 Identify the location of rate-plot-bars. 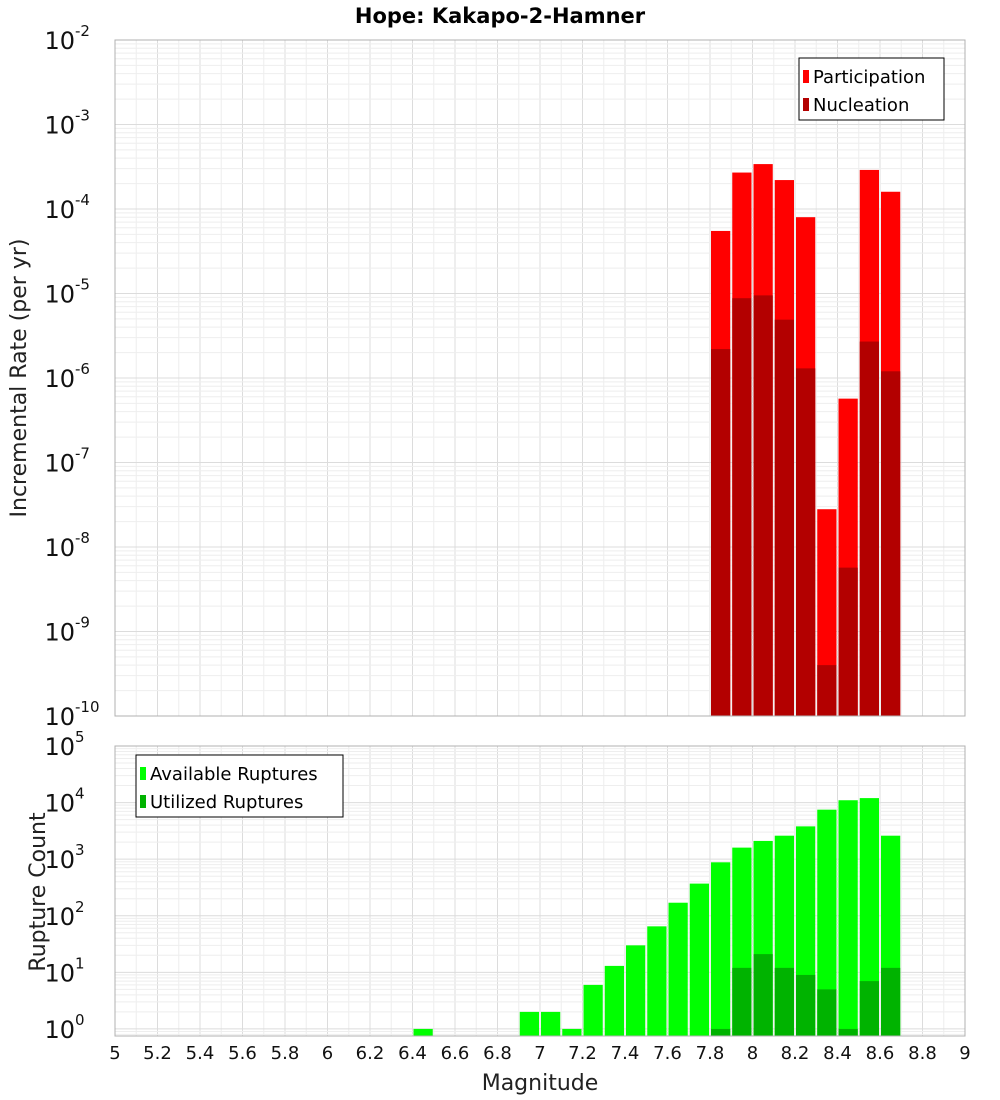
(806, 440).